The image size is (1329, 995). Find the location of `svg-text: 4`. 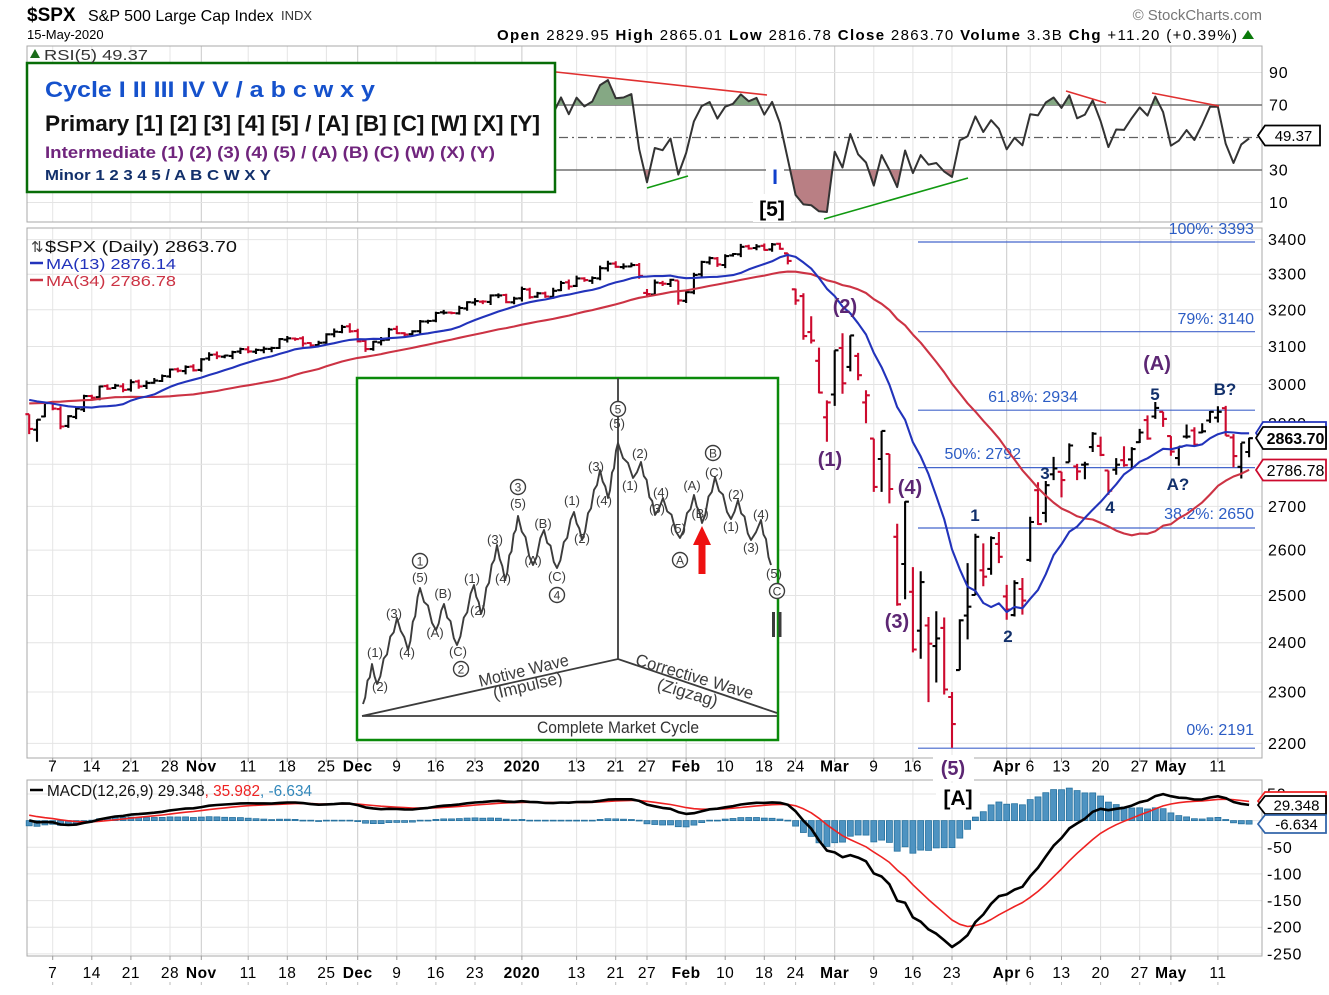

svg-text: 4 is located at coordinates (557, 596).